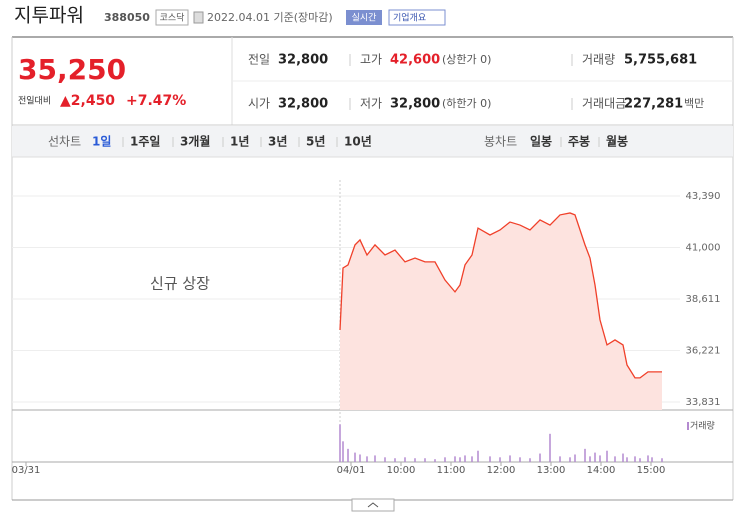 The height and width of the screenshot is (529, 743). I want to click on y-tick-label: 36,221, so click(703, 350).